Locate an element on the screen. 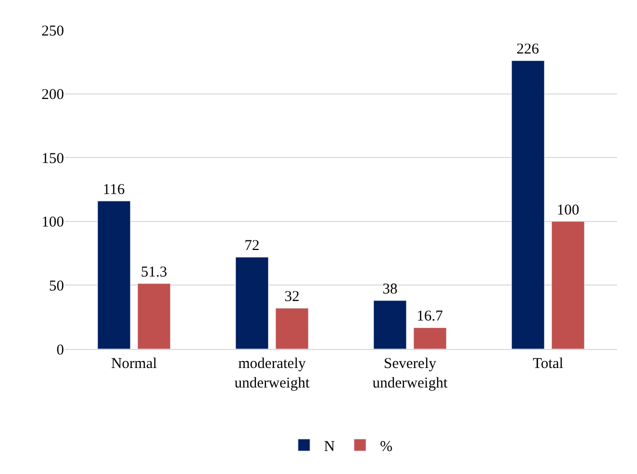  x-tick-label: Normal is located at coordinates (134, 364).